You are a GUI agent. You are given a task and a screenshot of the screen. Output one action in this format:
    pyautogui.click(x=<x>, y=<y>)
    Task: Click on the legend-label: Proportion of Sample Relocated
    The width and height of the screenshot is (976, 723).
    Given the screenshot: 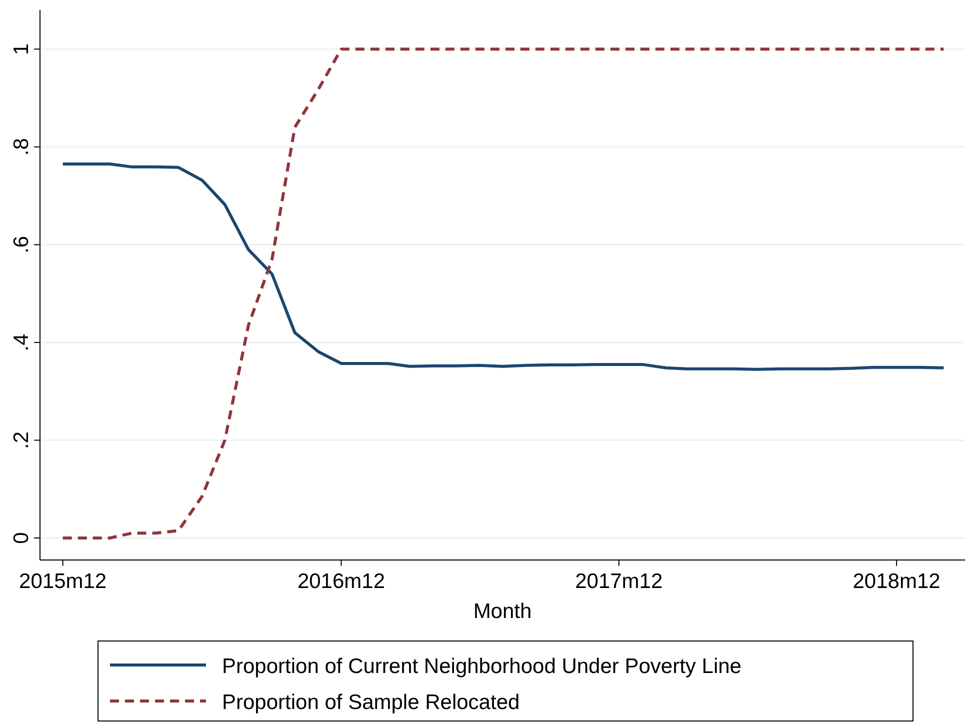 What is the action you would take?
    pyautogui.click(x=371, y=702)
    